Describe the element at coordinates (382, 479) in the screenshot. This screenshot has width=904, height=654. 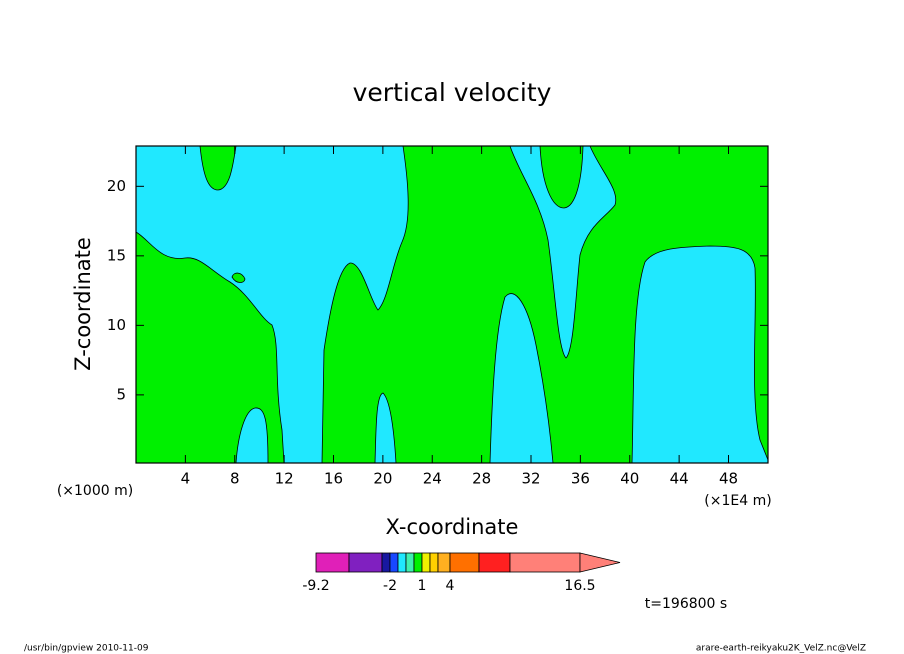
I see `x-tick-label: 20` at that location.